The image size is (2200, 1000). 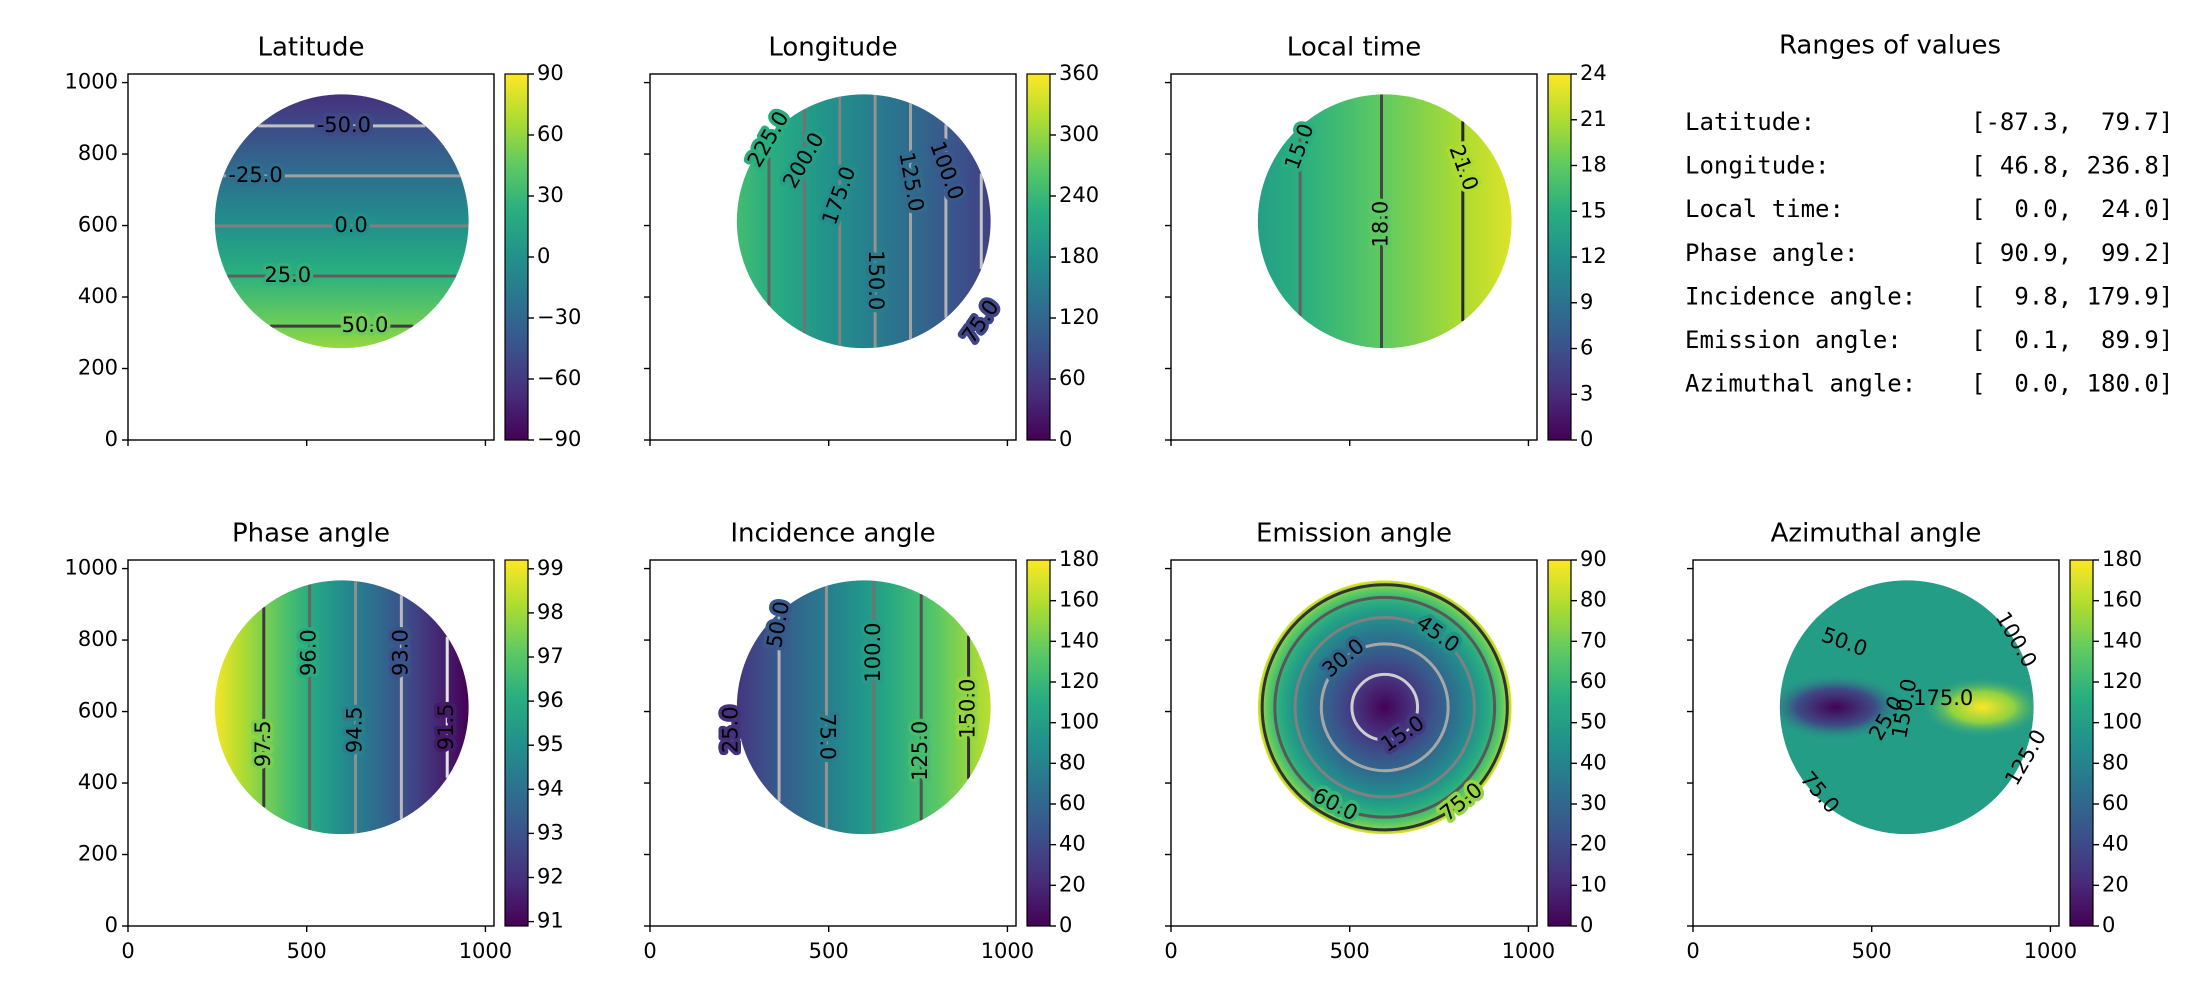 I want to click on contours, so click(x=875, y=221).